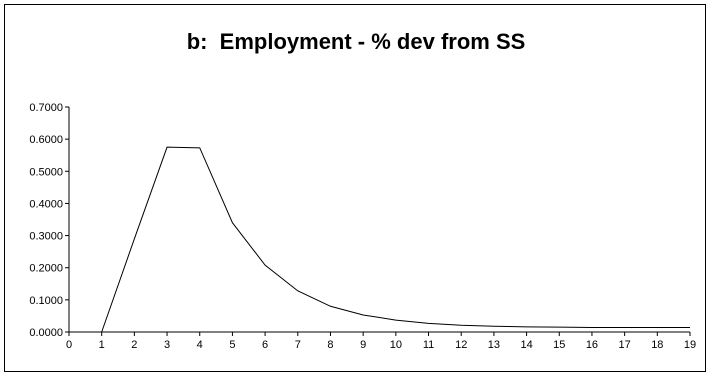  I want to click on x-tick-label: 11, so click(428, 345).